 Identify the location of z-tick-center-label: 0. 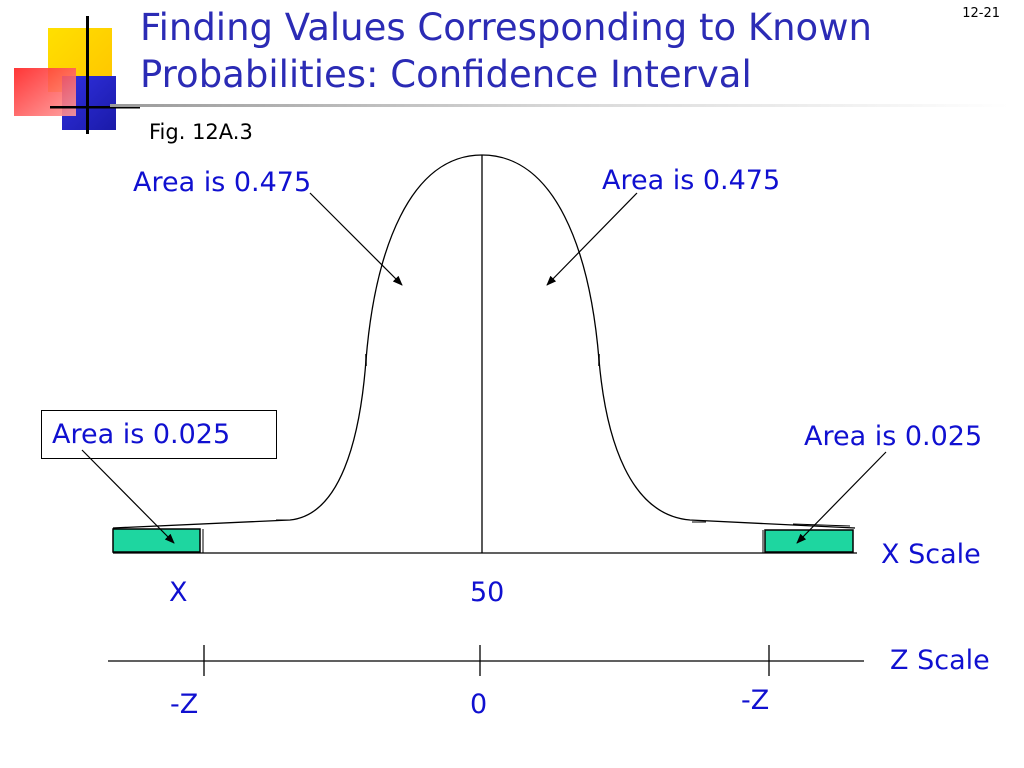
(479, 704).